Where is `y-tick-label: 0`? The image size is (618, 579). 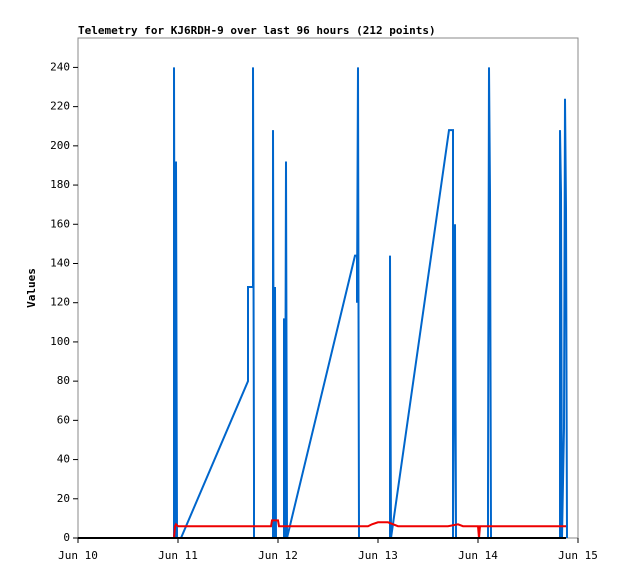
y-tick-label: 0 is located at coordinates (66, 537).